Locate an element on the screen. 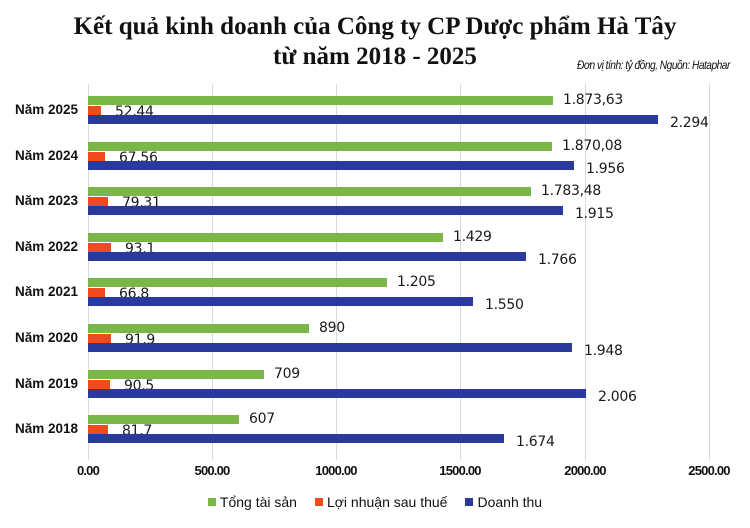 The height and width of the screenshot is (528, 750). data-label: 1.783,48 is located at coordinates (571, 191).